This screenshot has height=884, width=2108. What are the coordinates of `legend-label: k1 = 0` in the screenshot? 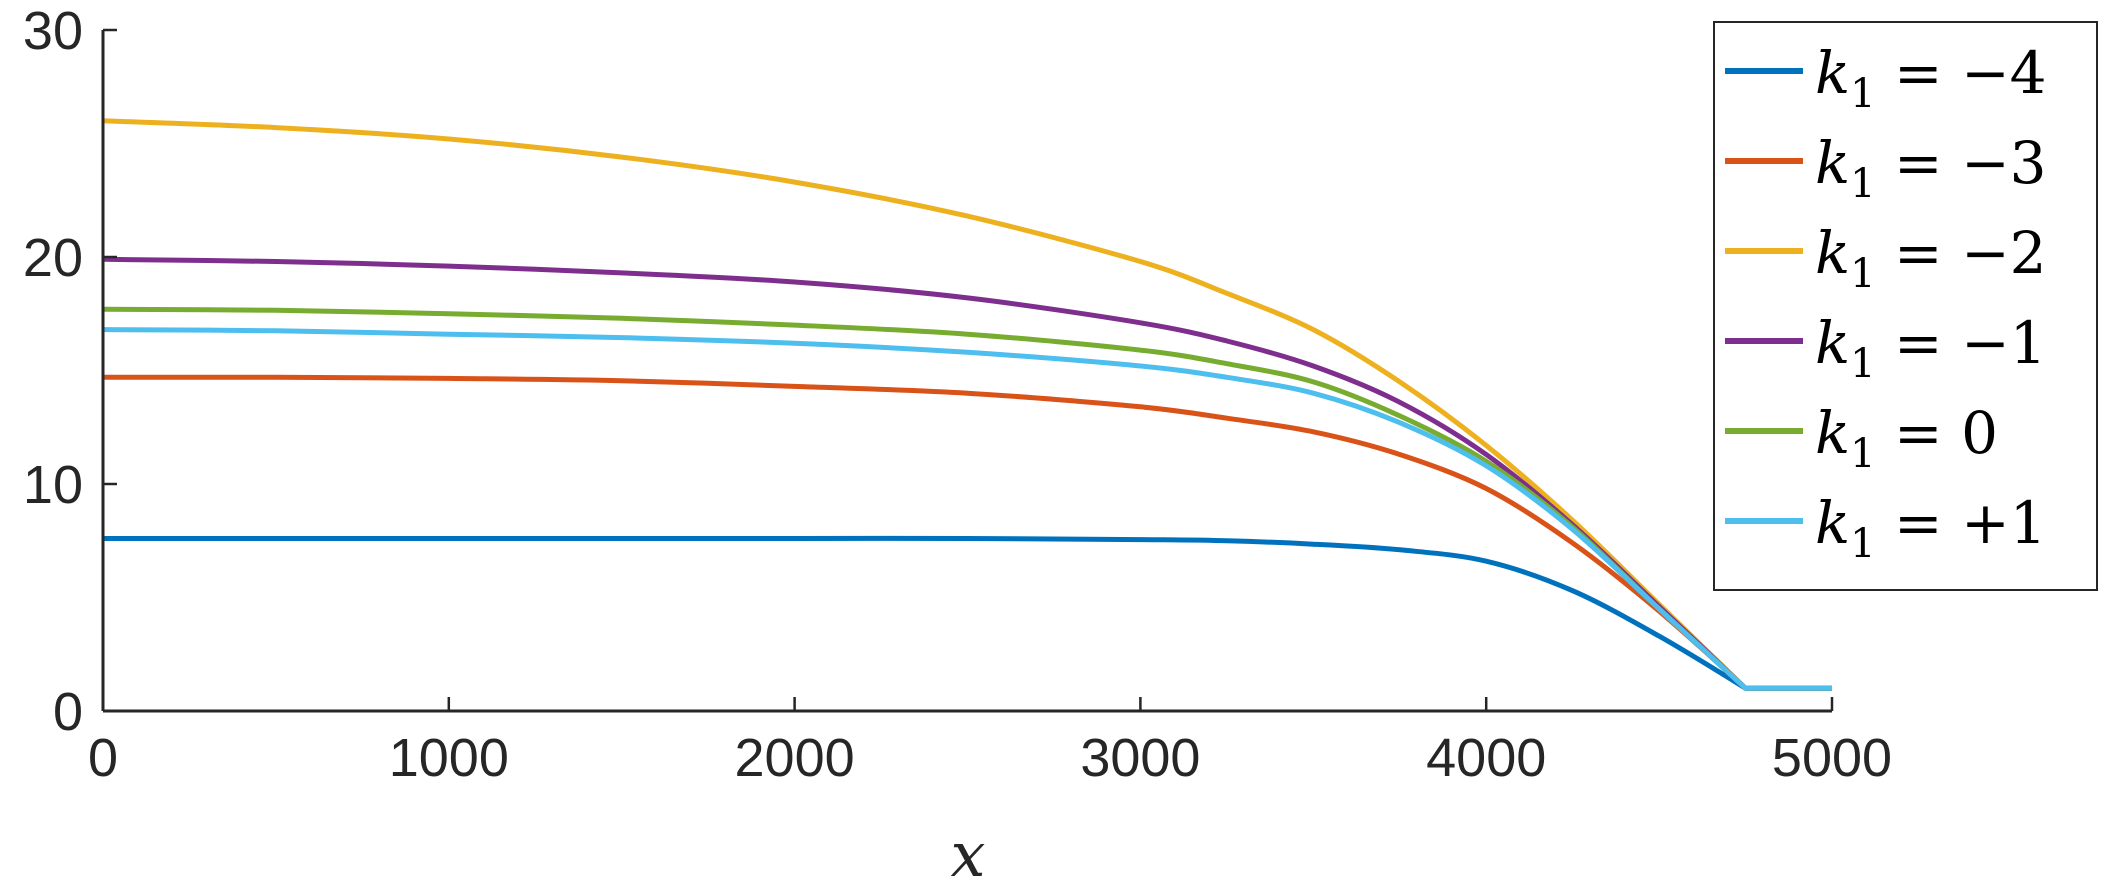 It's located at (1906, 438).